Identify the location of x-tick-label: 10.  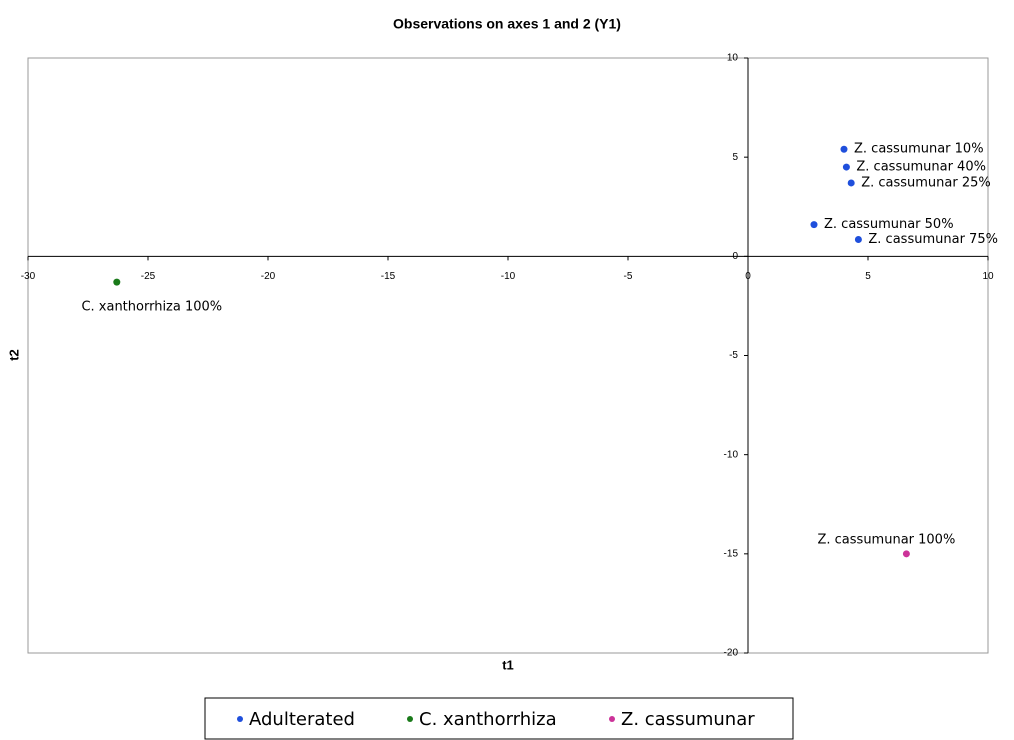
(988, 276).